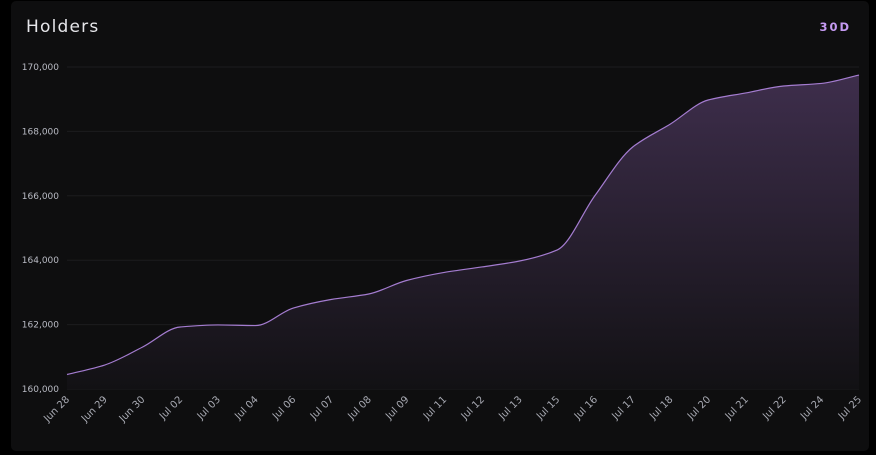  Describe the element at coordinates (246, 408) in the screenshot. I see `x-tick-label: Jul 04` at that location.